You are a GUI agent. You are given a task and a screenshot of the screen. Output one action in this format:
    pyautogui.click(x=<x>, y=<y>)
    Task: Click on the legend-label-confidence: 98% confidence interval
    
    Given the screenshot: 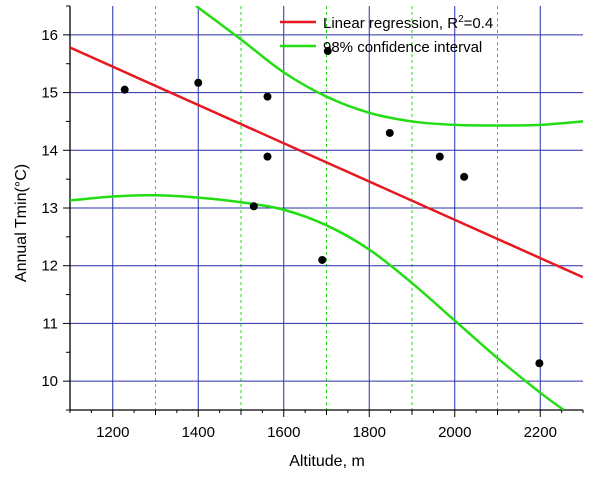 What is the action you would take?
    pyautogui.click(x=402, y=47)
    